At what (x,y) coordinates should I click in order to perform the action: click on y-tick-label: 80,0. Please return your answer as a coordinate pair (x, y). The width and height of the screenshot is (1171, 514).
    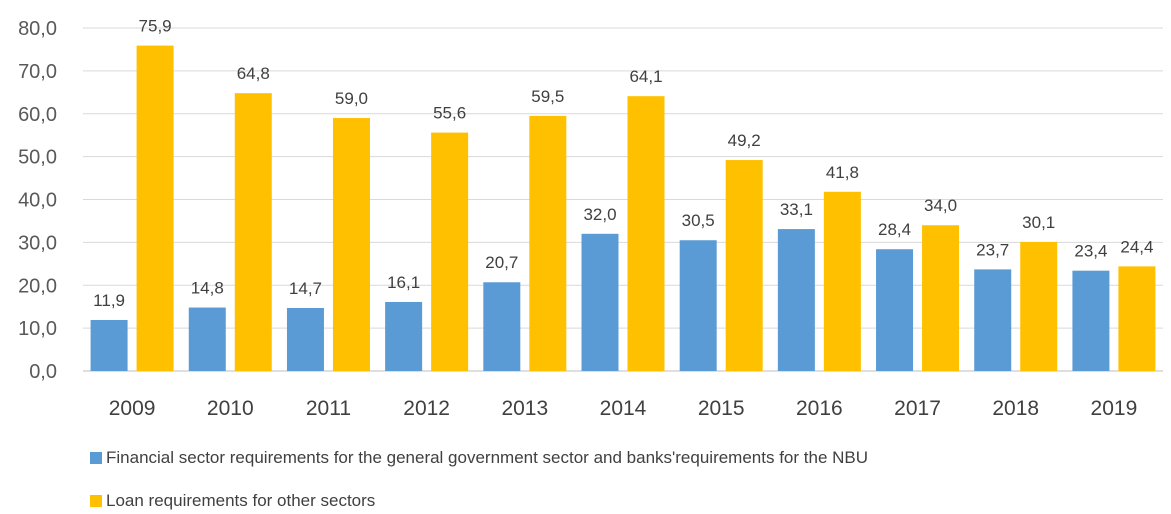
    Looking at the image, I should click on (37, 29).